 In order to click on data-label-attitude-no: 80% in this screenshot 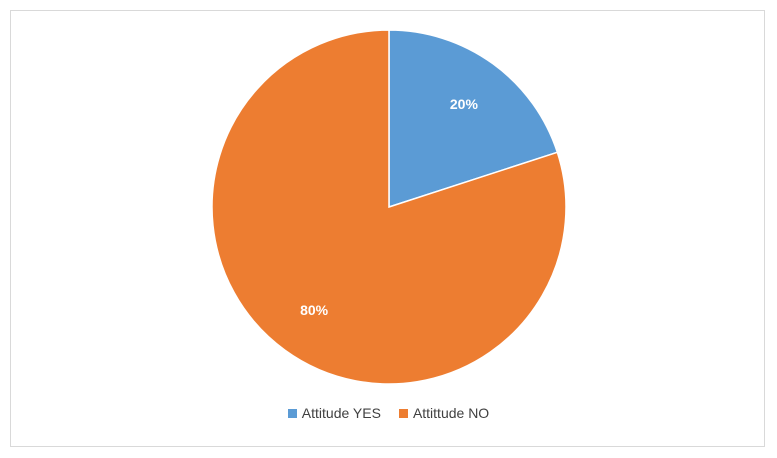, I will do `click(314, 310)`.